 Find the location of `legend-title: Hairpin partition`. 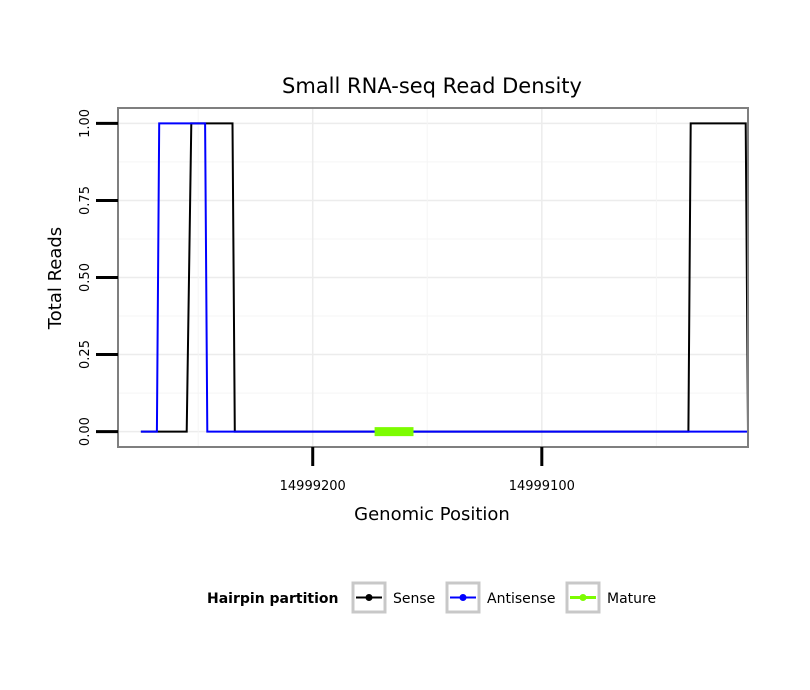

legend-title: Hairpin partition is located at coordinates (272, 599).